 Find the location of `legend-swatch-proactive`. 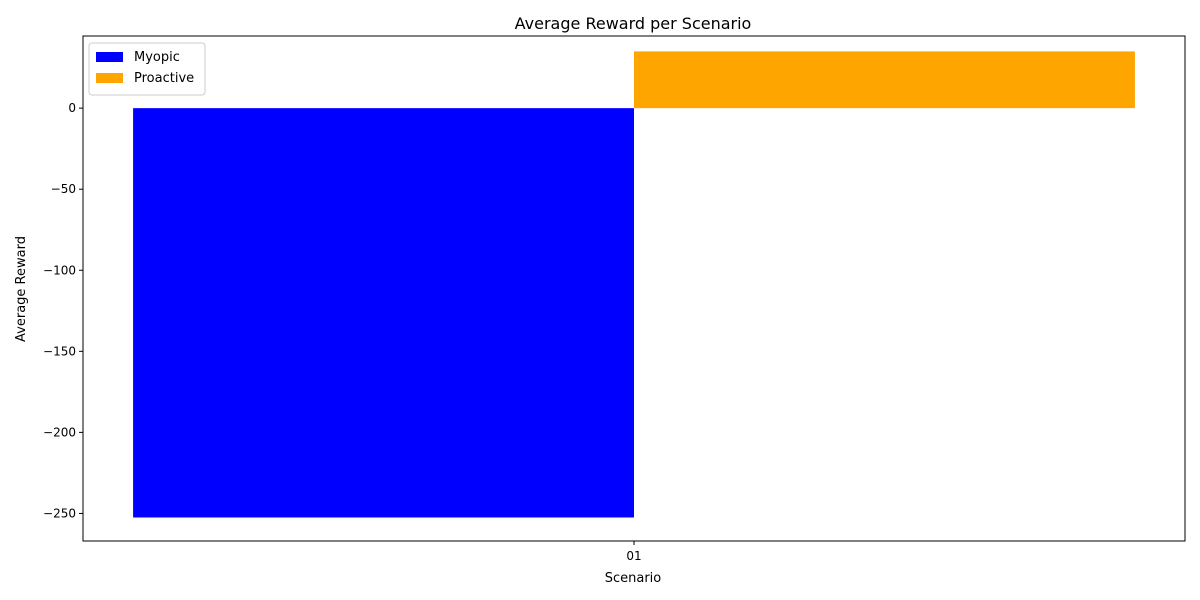

legend-swatch-proactive is located at coordinates (109, 78).